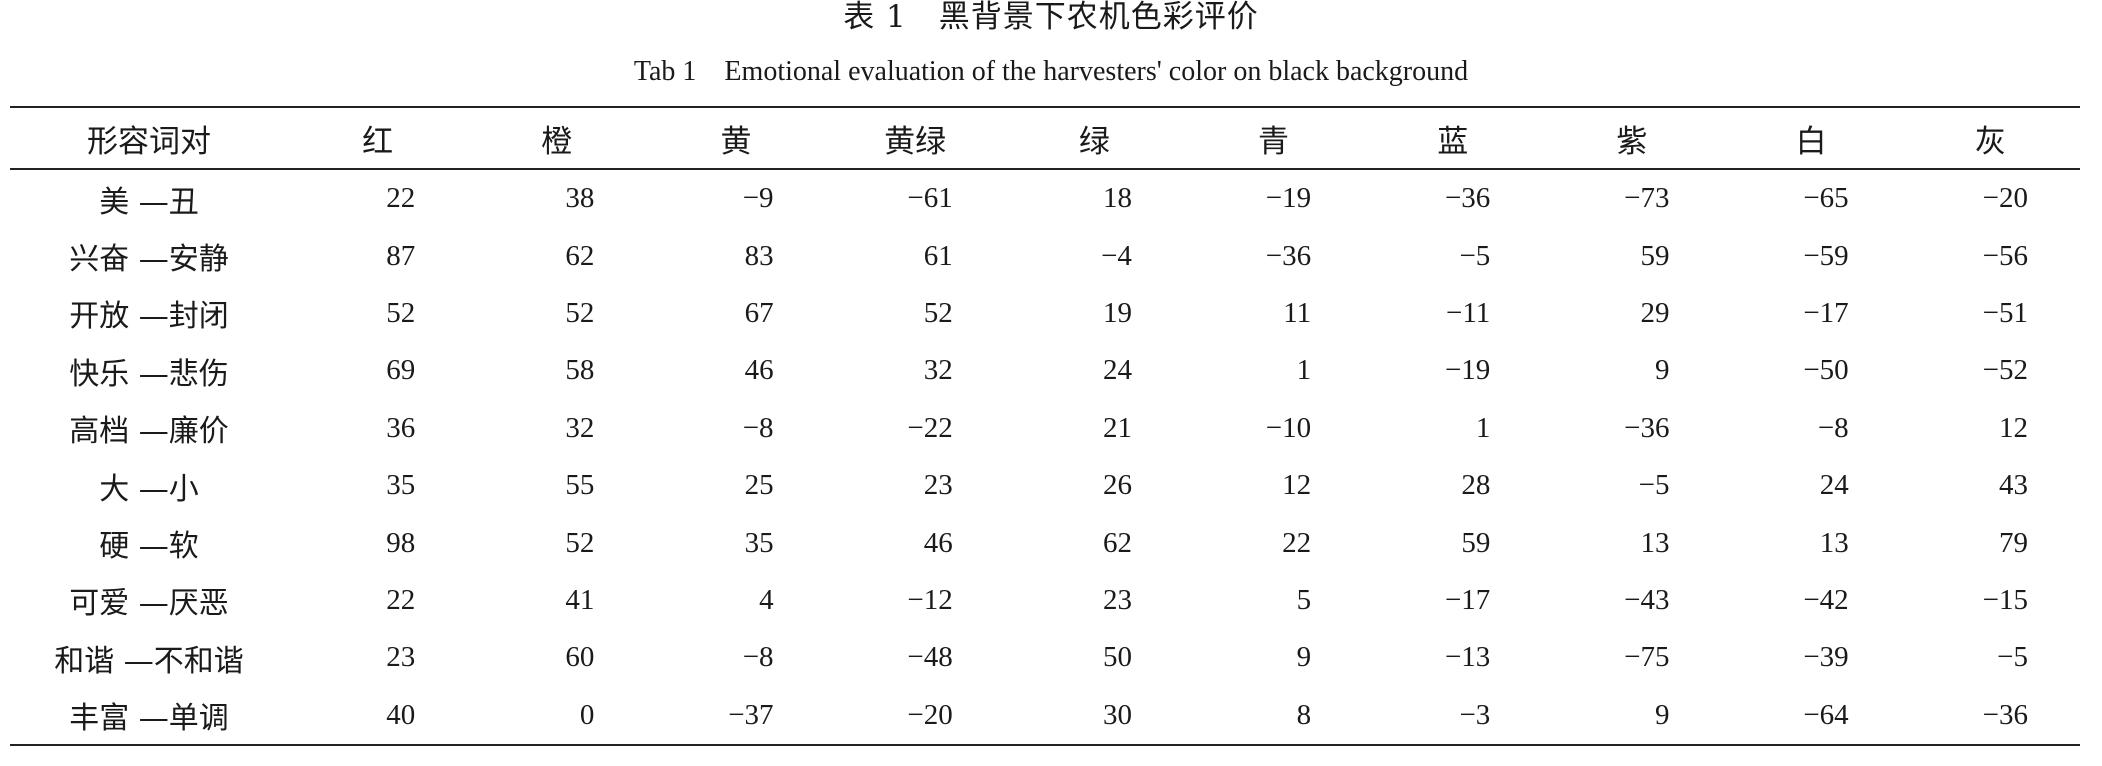 This screenshot has height=766, width=2102. Describe the element at coordinates (759, 370) in the screenshot. I see `score-cell: 46` at that location.